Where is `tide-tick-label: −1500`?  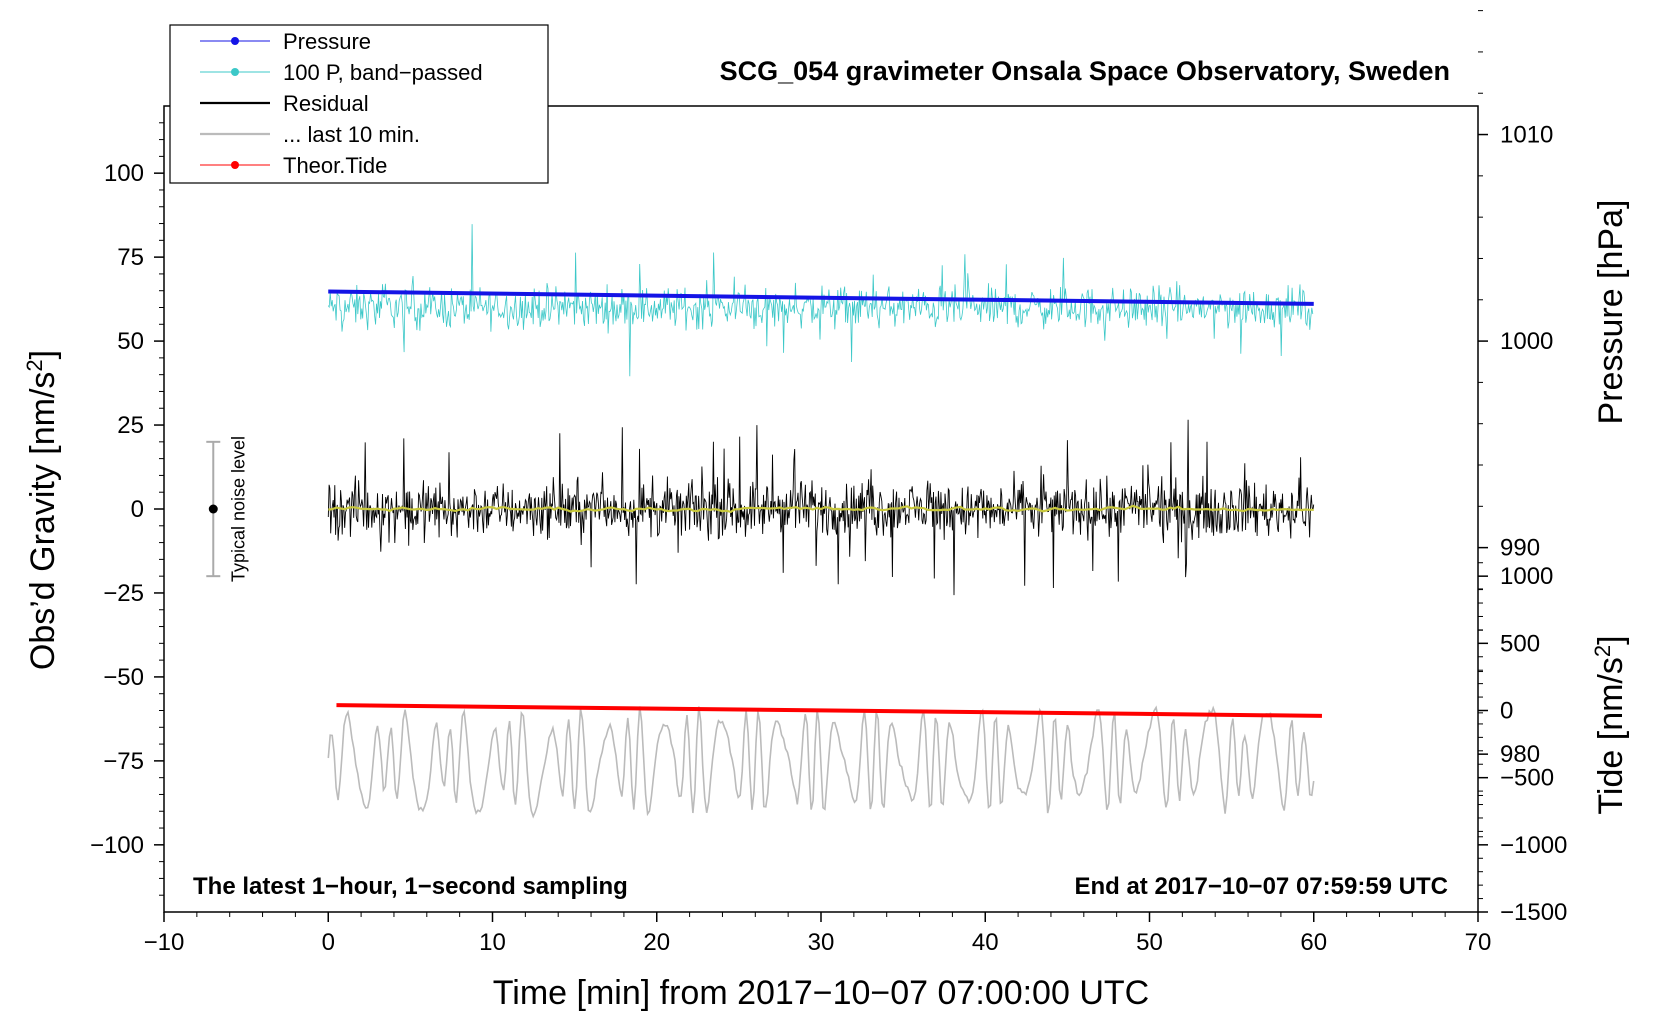
tide-tick-label: −1500 is located at coordinates (1533, 912).